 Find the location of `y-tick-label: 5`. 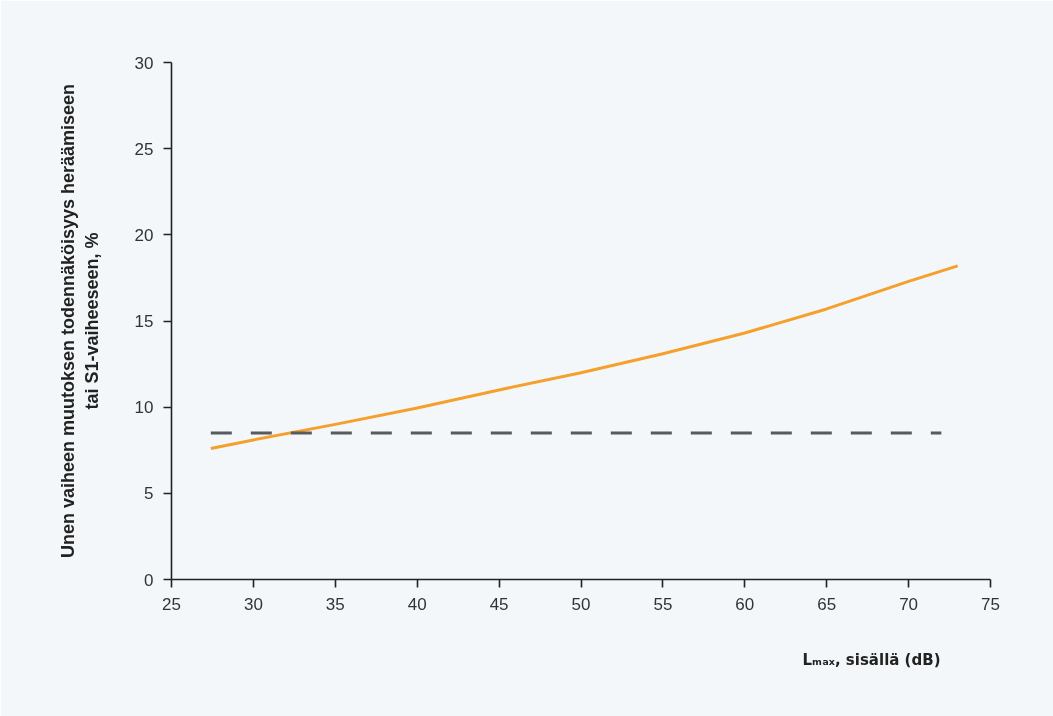

y-tick-label: 5 is located at coordinates (149, 494).